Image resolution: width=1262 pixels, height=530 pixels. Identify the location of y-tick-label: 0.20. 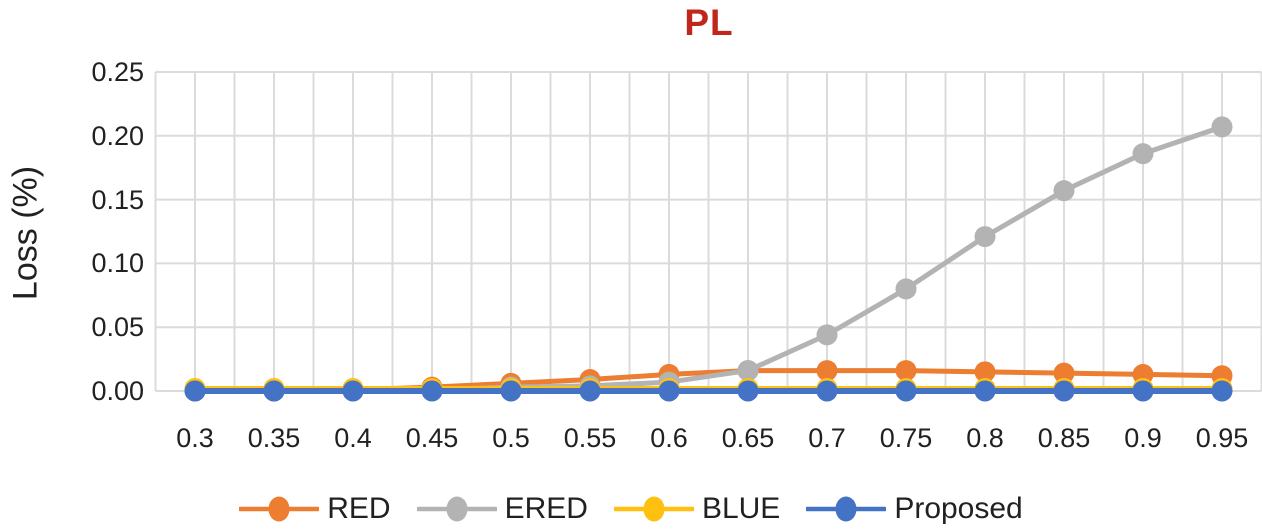
(117, 135).